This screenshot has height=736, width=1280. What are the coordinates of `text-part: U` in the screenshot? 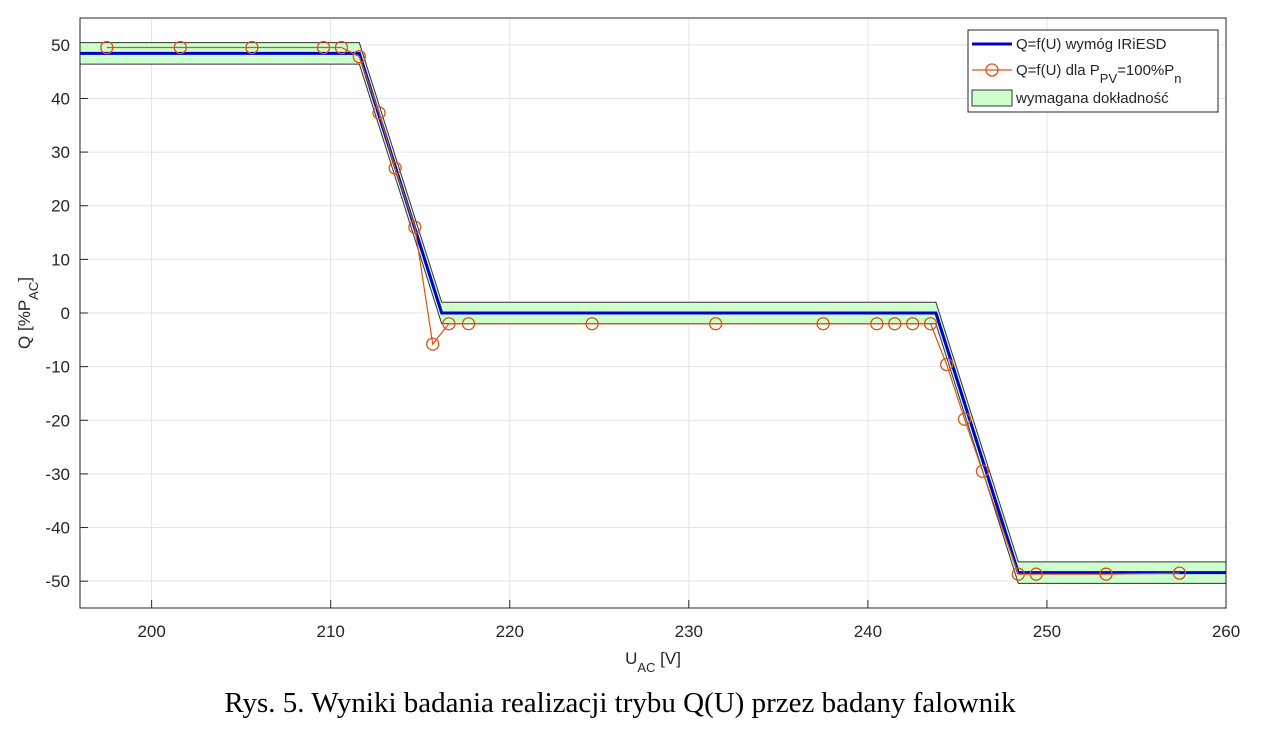 It's located at (631, 658).